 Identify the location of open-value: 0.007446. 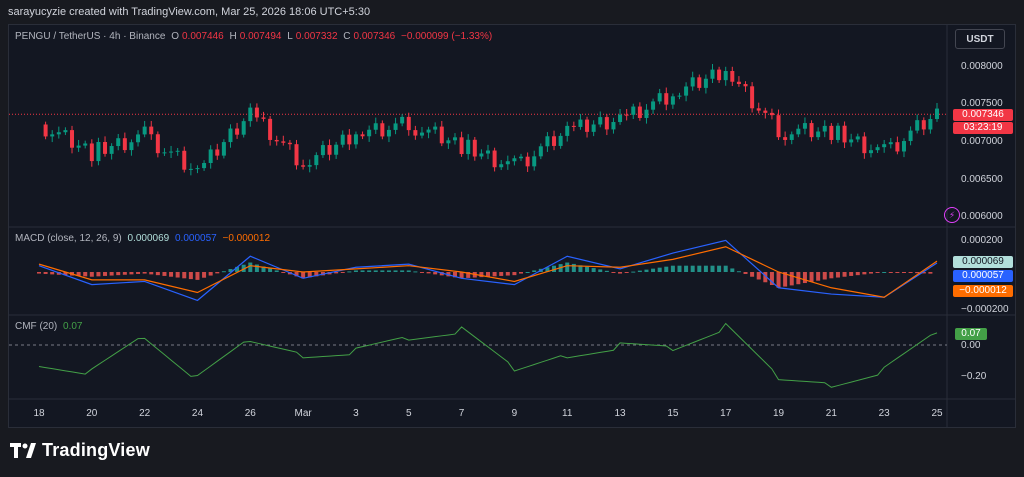
(203, 36).